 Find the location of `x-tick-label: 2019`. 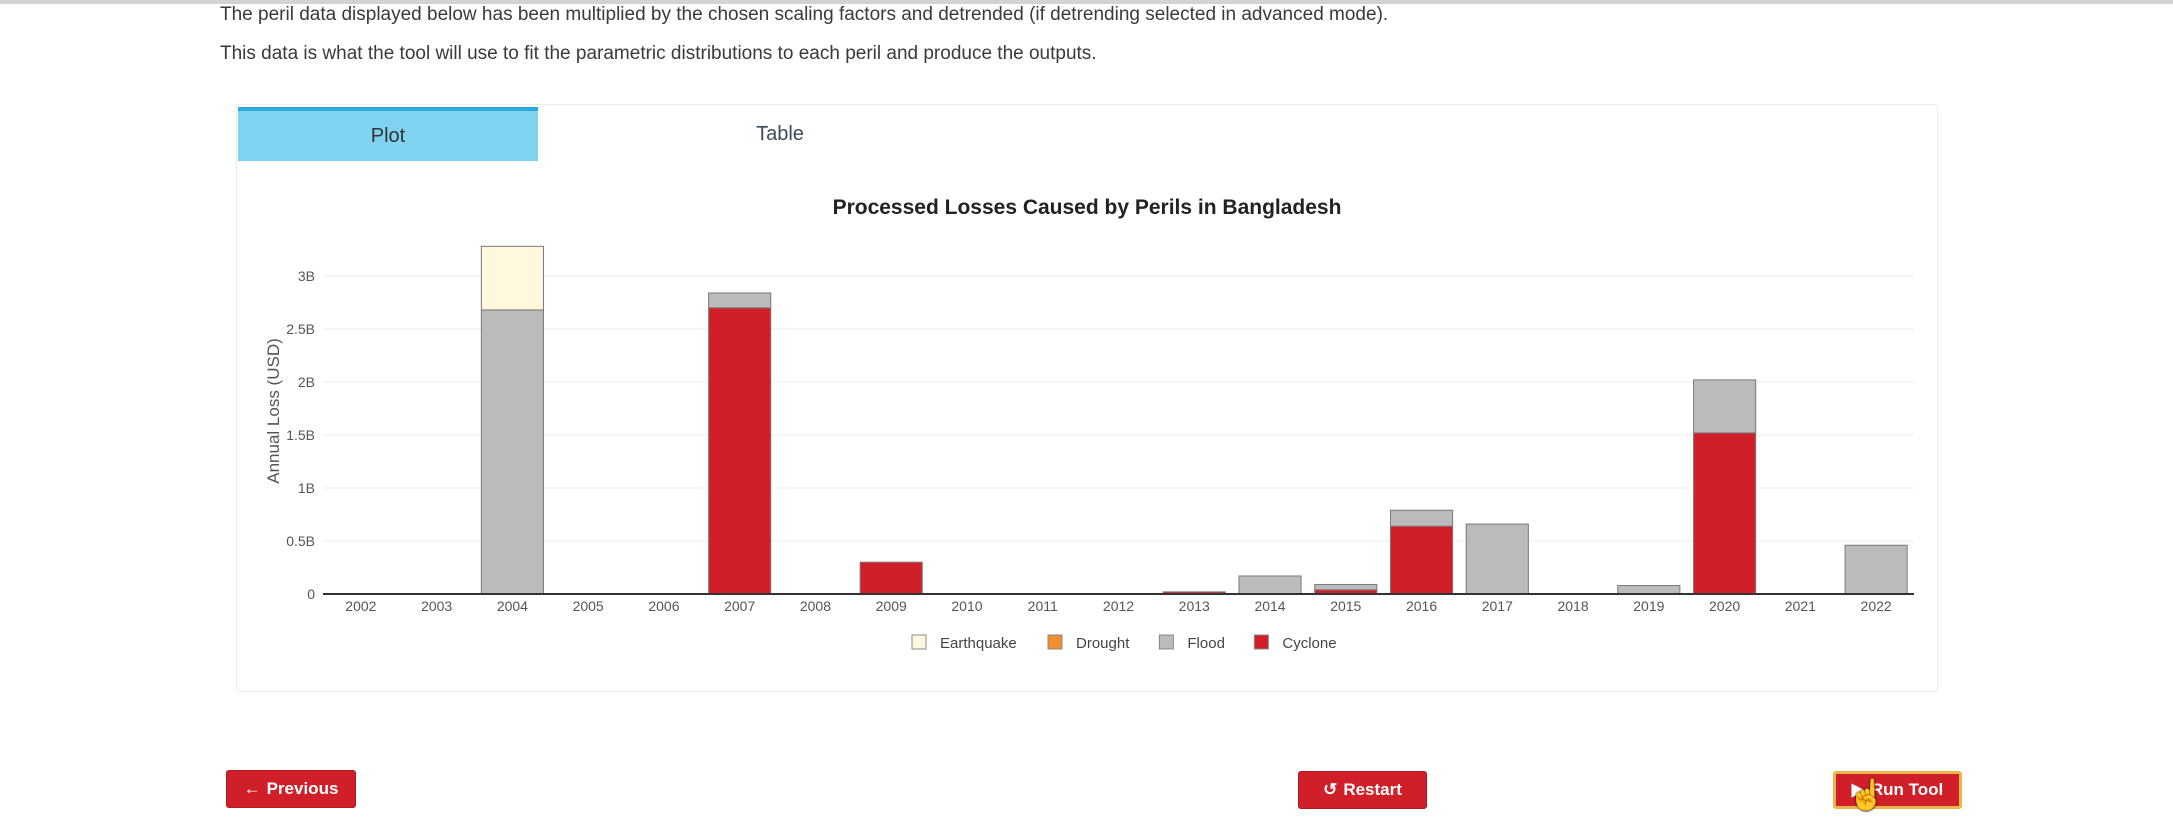

x-tick-label: 2019 is located at coordinates (1648, 606).